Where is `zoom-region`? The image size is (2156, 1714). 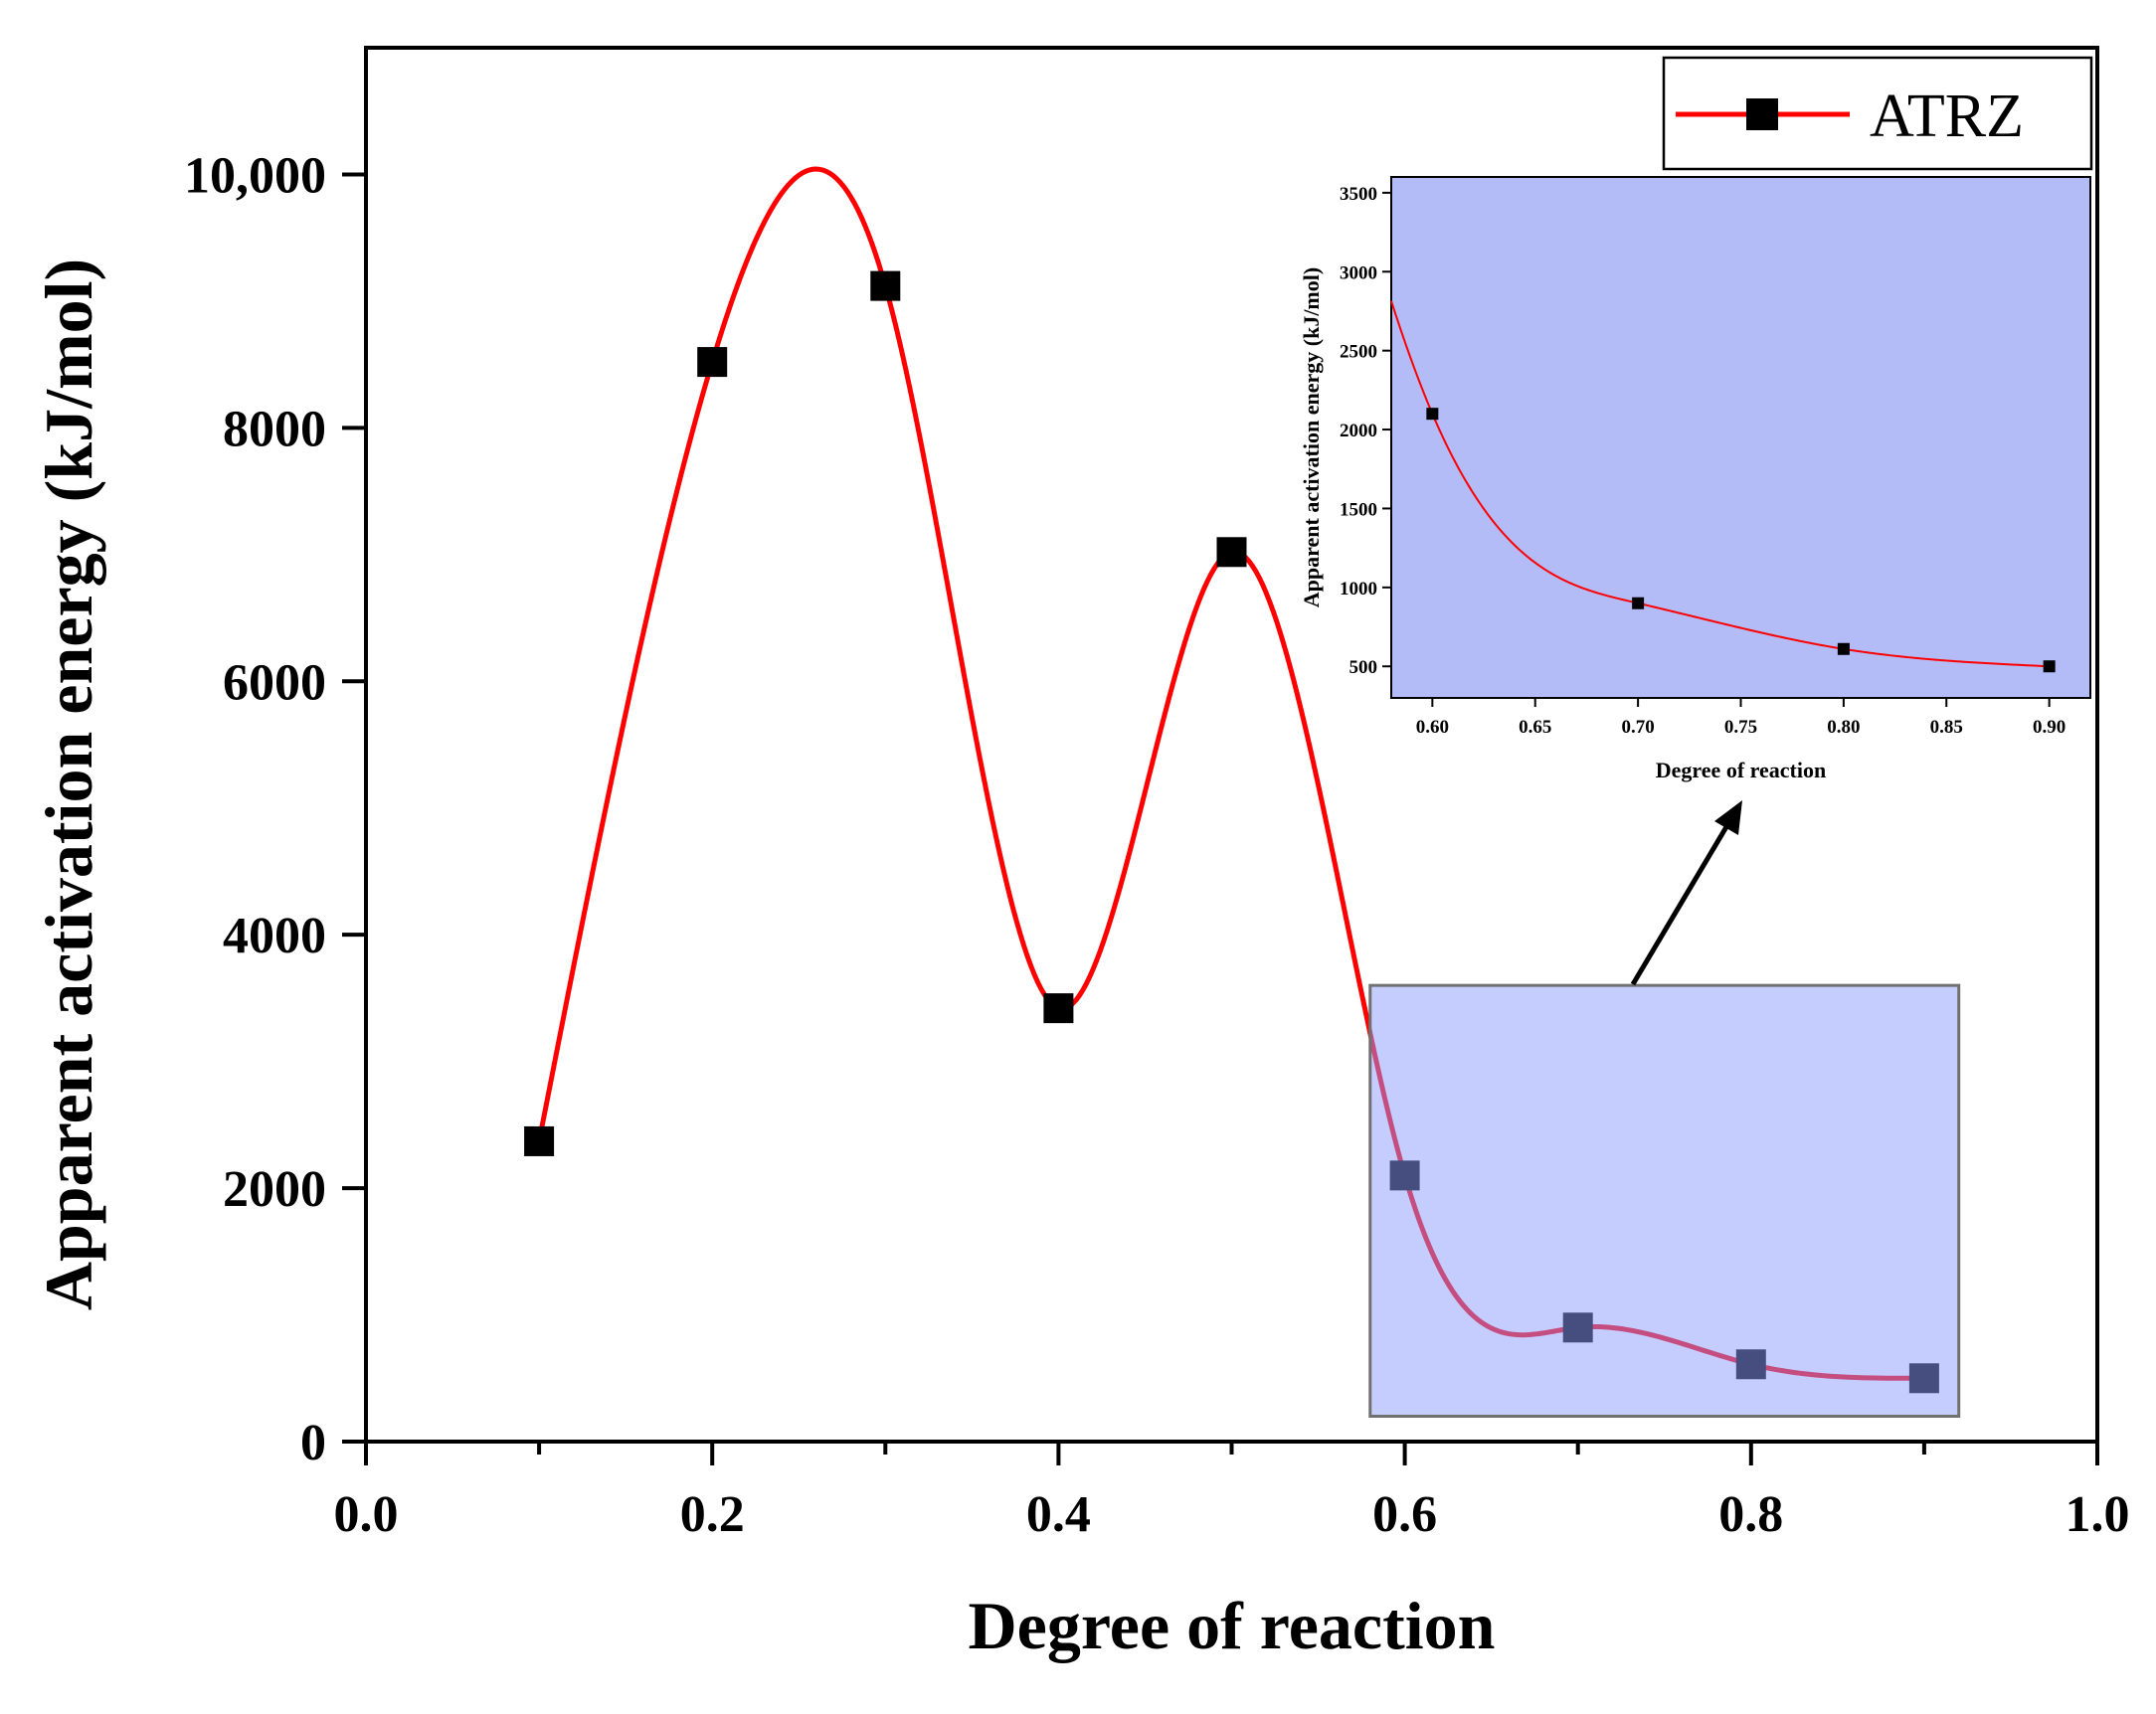
zoom-region is located at coordinates (1664, 1201).